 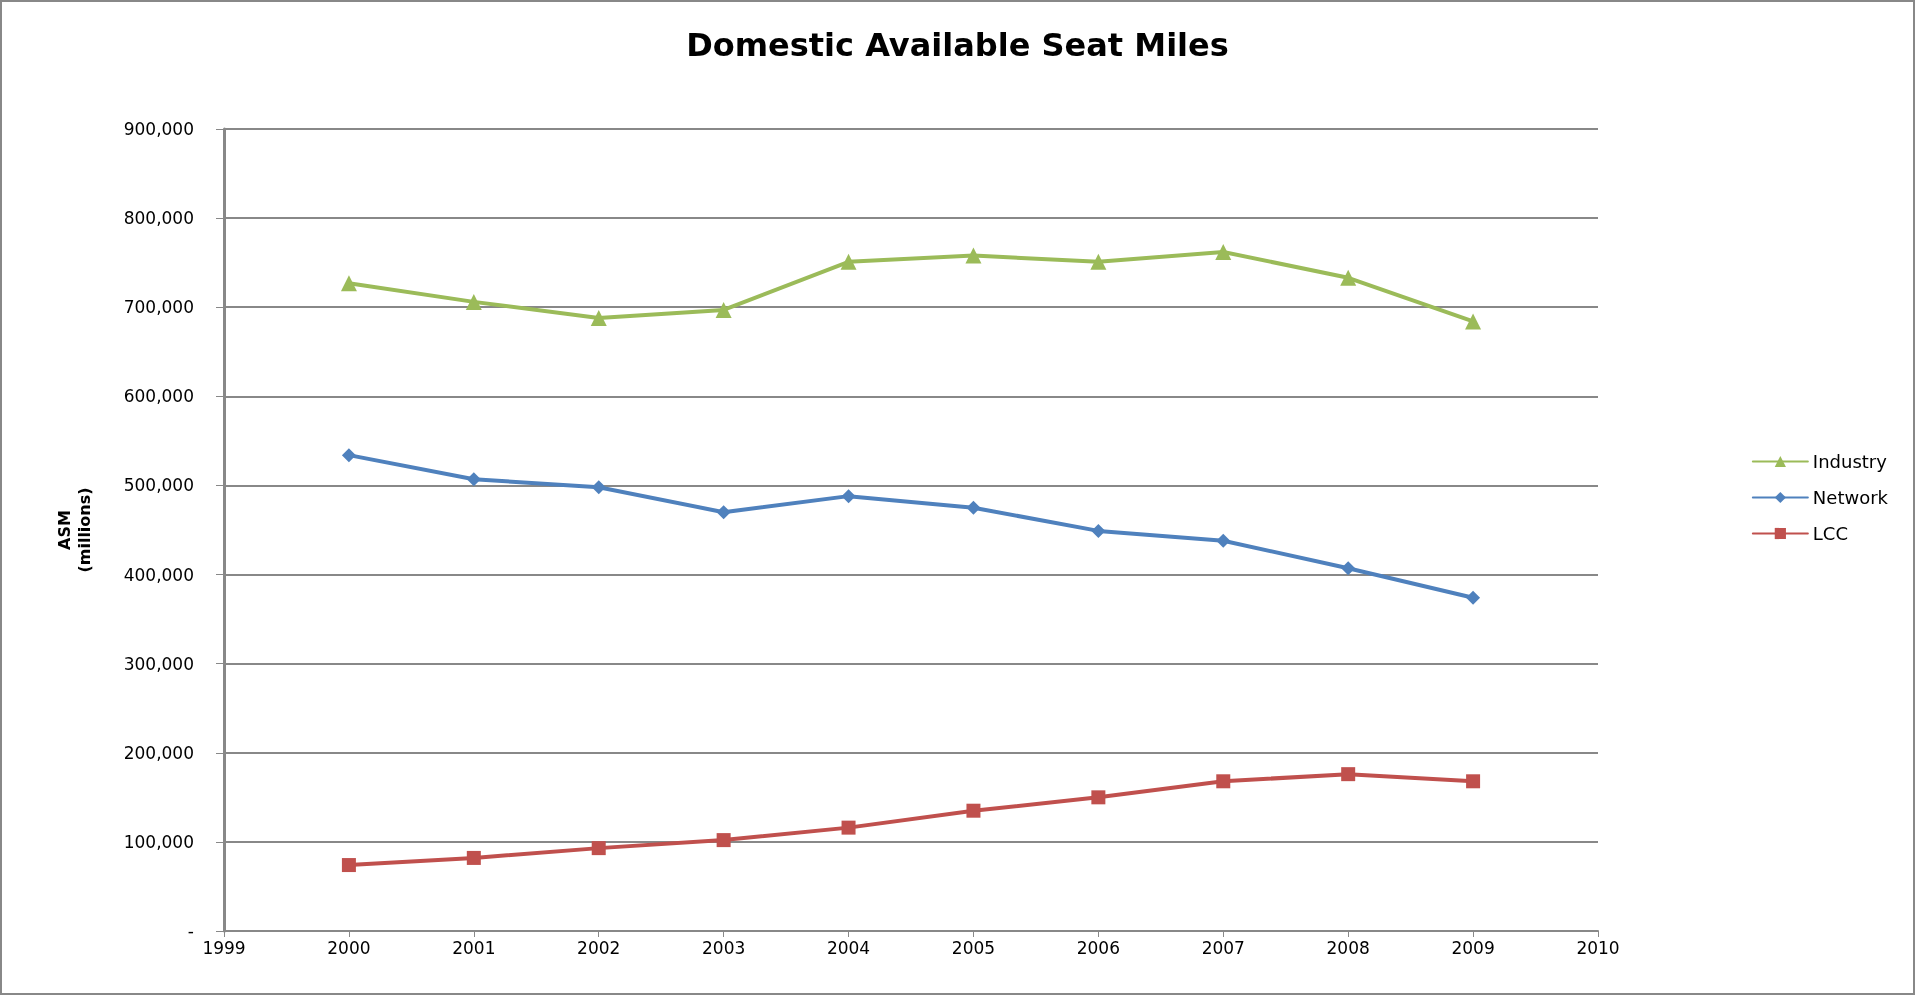 I want to click on x-tick-label: 2007, so click(x=1223, y=947).